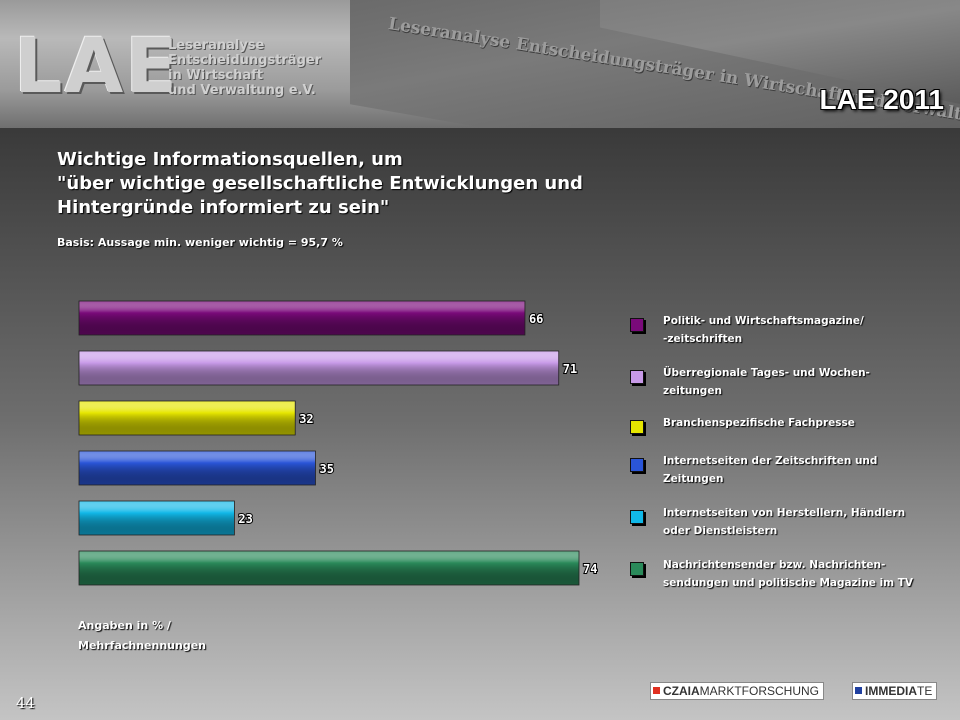  Describe the element at coordinates (692, 391) in the screenshot. I see `legend-label-line: zeitungen` at that location.